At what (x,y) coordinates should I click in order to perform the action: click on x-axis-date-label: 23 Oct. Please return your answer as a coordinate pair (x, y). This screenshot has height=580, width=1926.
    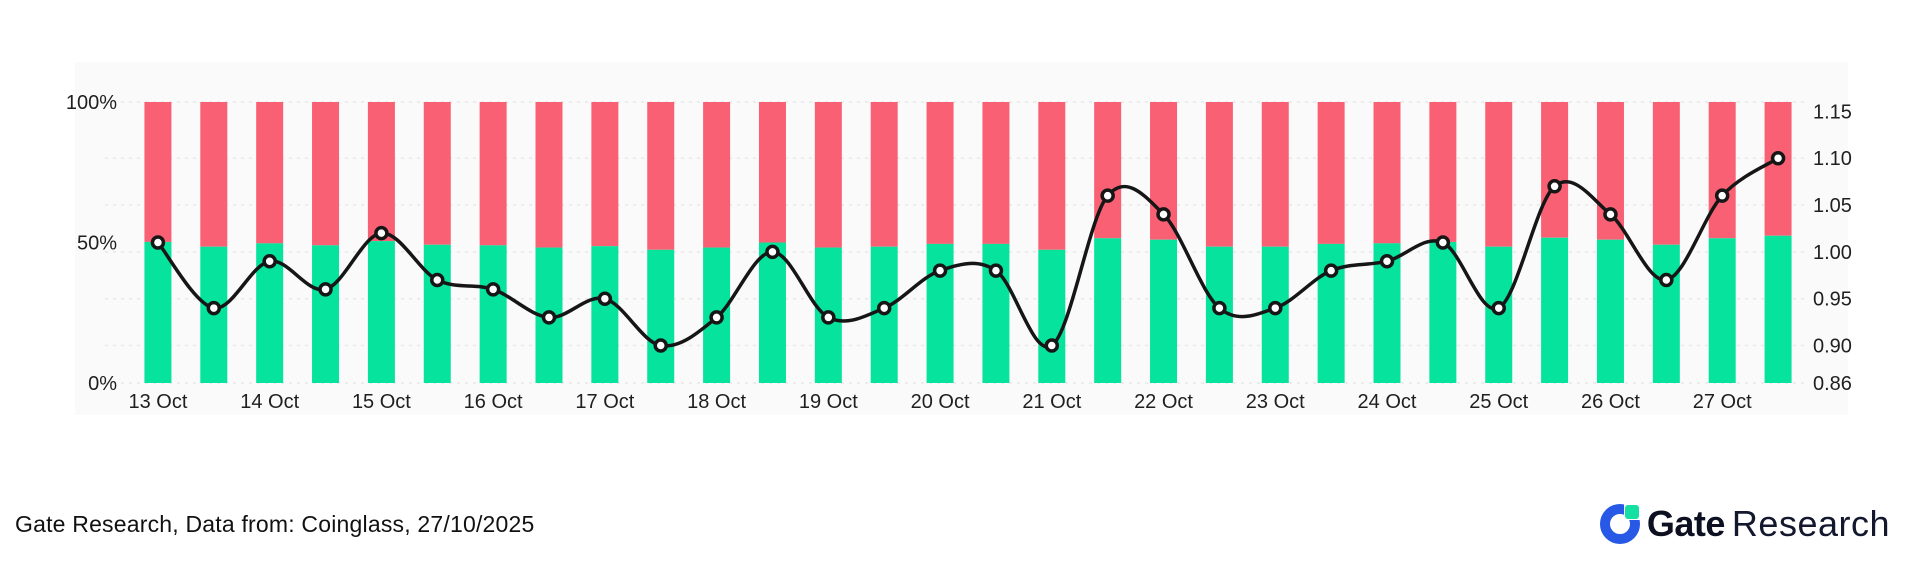
    Looking at the image, I should click on (1275, 402).